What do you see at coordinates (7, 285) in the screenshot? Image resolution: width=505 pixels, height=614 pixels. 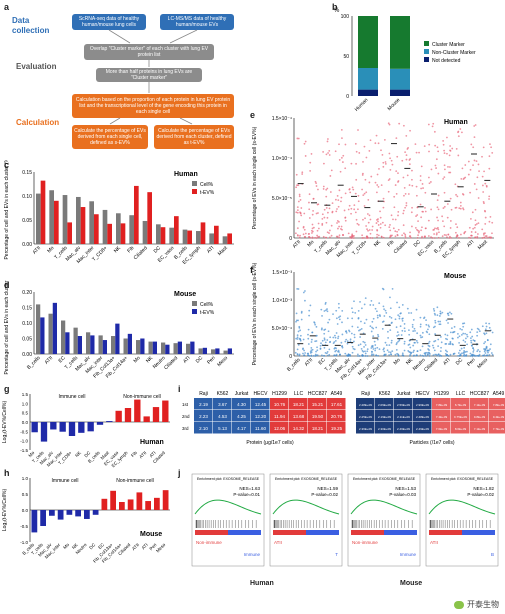 I see `panel-d-label: d` at bounding box center [7, 285].